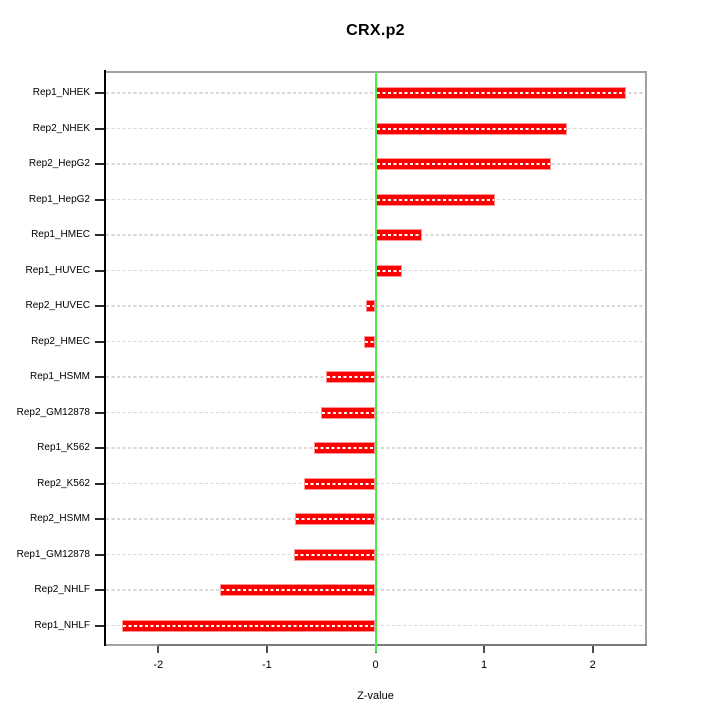 The image size is (720, 720). Describe the element at coordinates (63, 447) in the screenshot. I see `y-axis-label: Rep1_K562` at that location.